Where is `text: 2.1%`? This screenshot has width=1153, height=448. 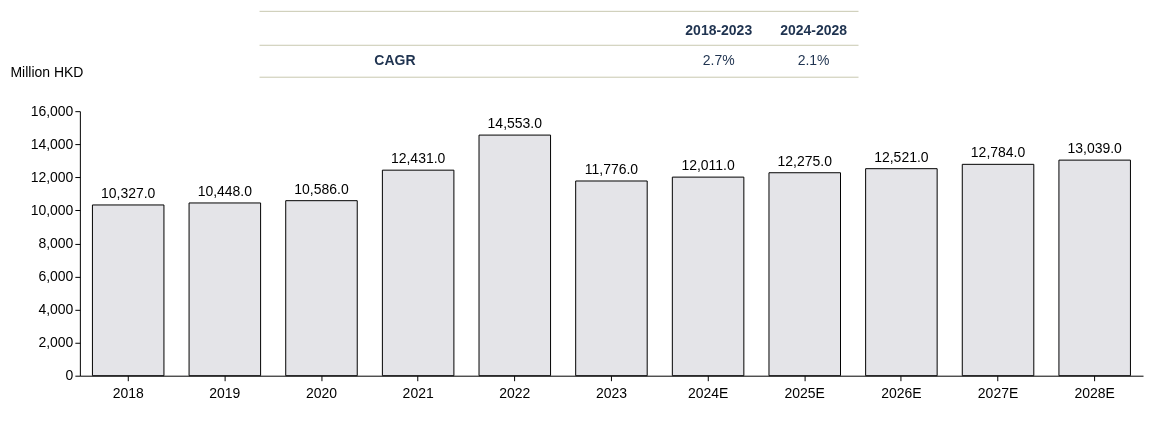 text: 2.1% is located at coordinates (813, 60).